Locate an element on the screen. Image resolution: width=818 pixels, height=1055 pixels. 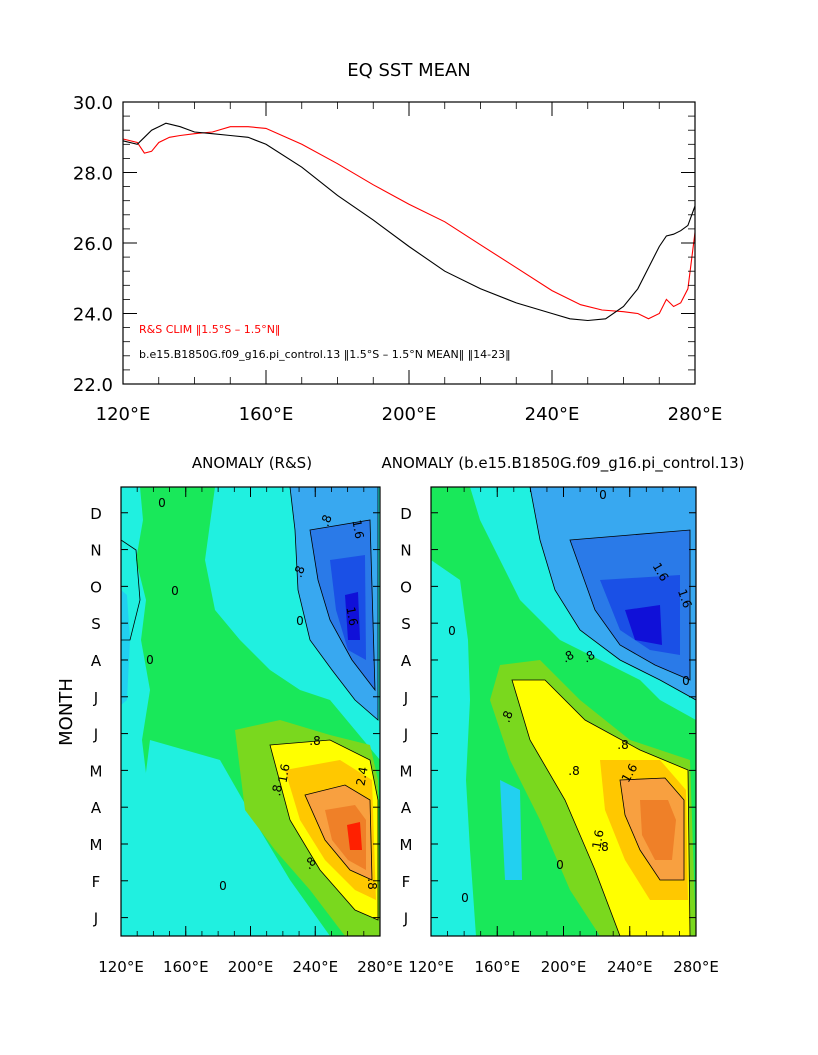
legend-entry-rs: R&S CLIM ‖1.5°S – 1.5°N‖ is located at coordinates (209, 329).